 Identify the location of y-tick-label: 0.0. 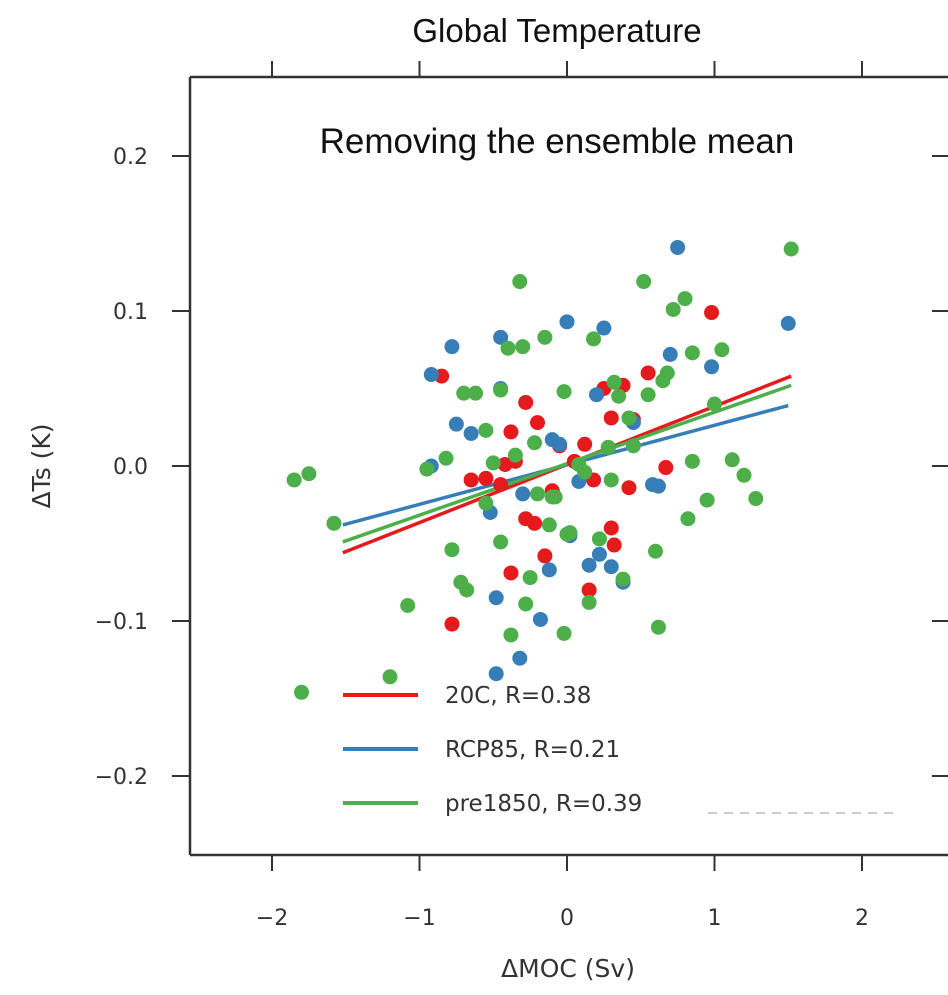
(130, 467).